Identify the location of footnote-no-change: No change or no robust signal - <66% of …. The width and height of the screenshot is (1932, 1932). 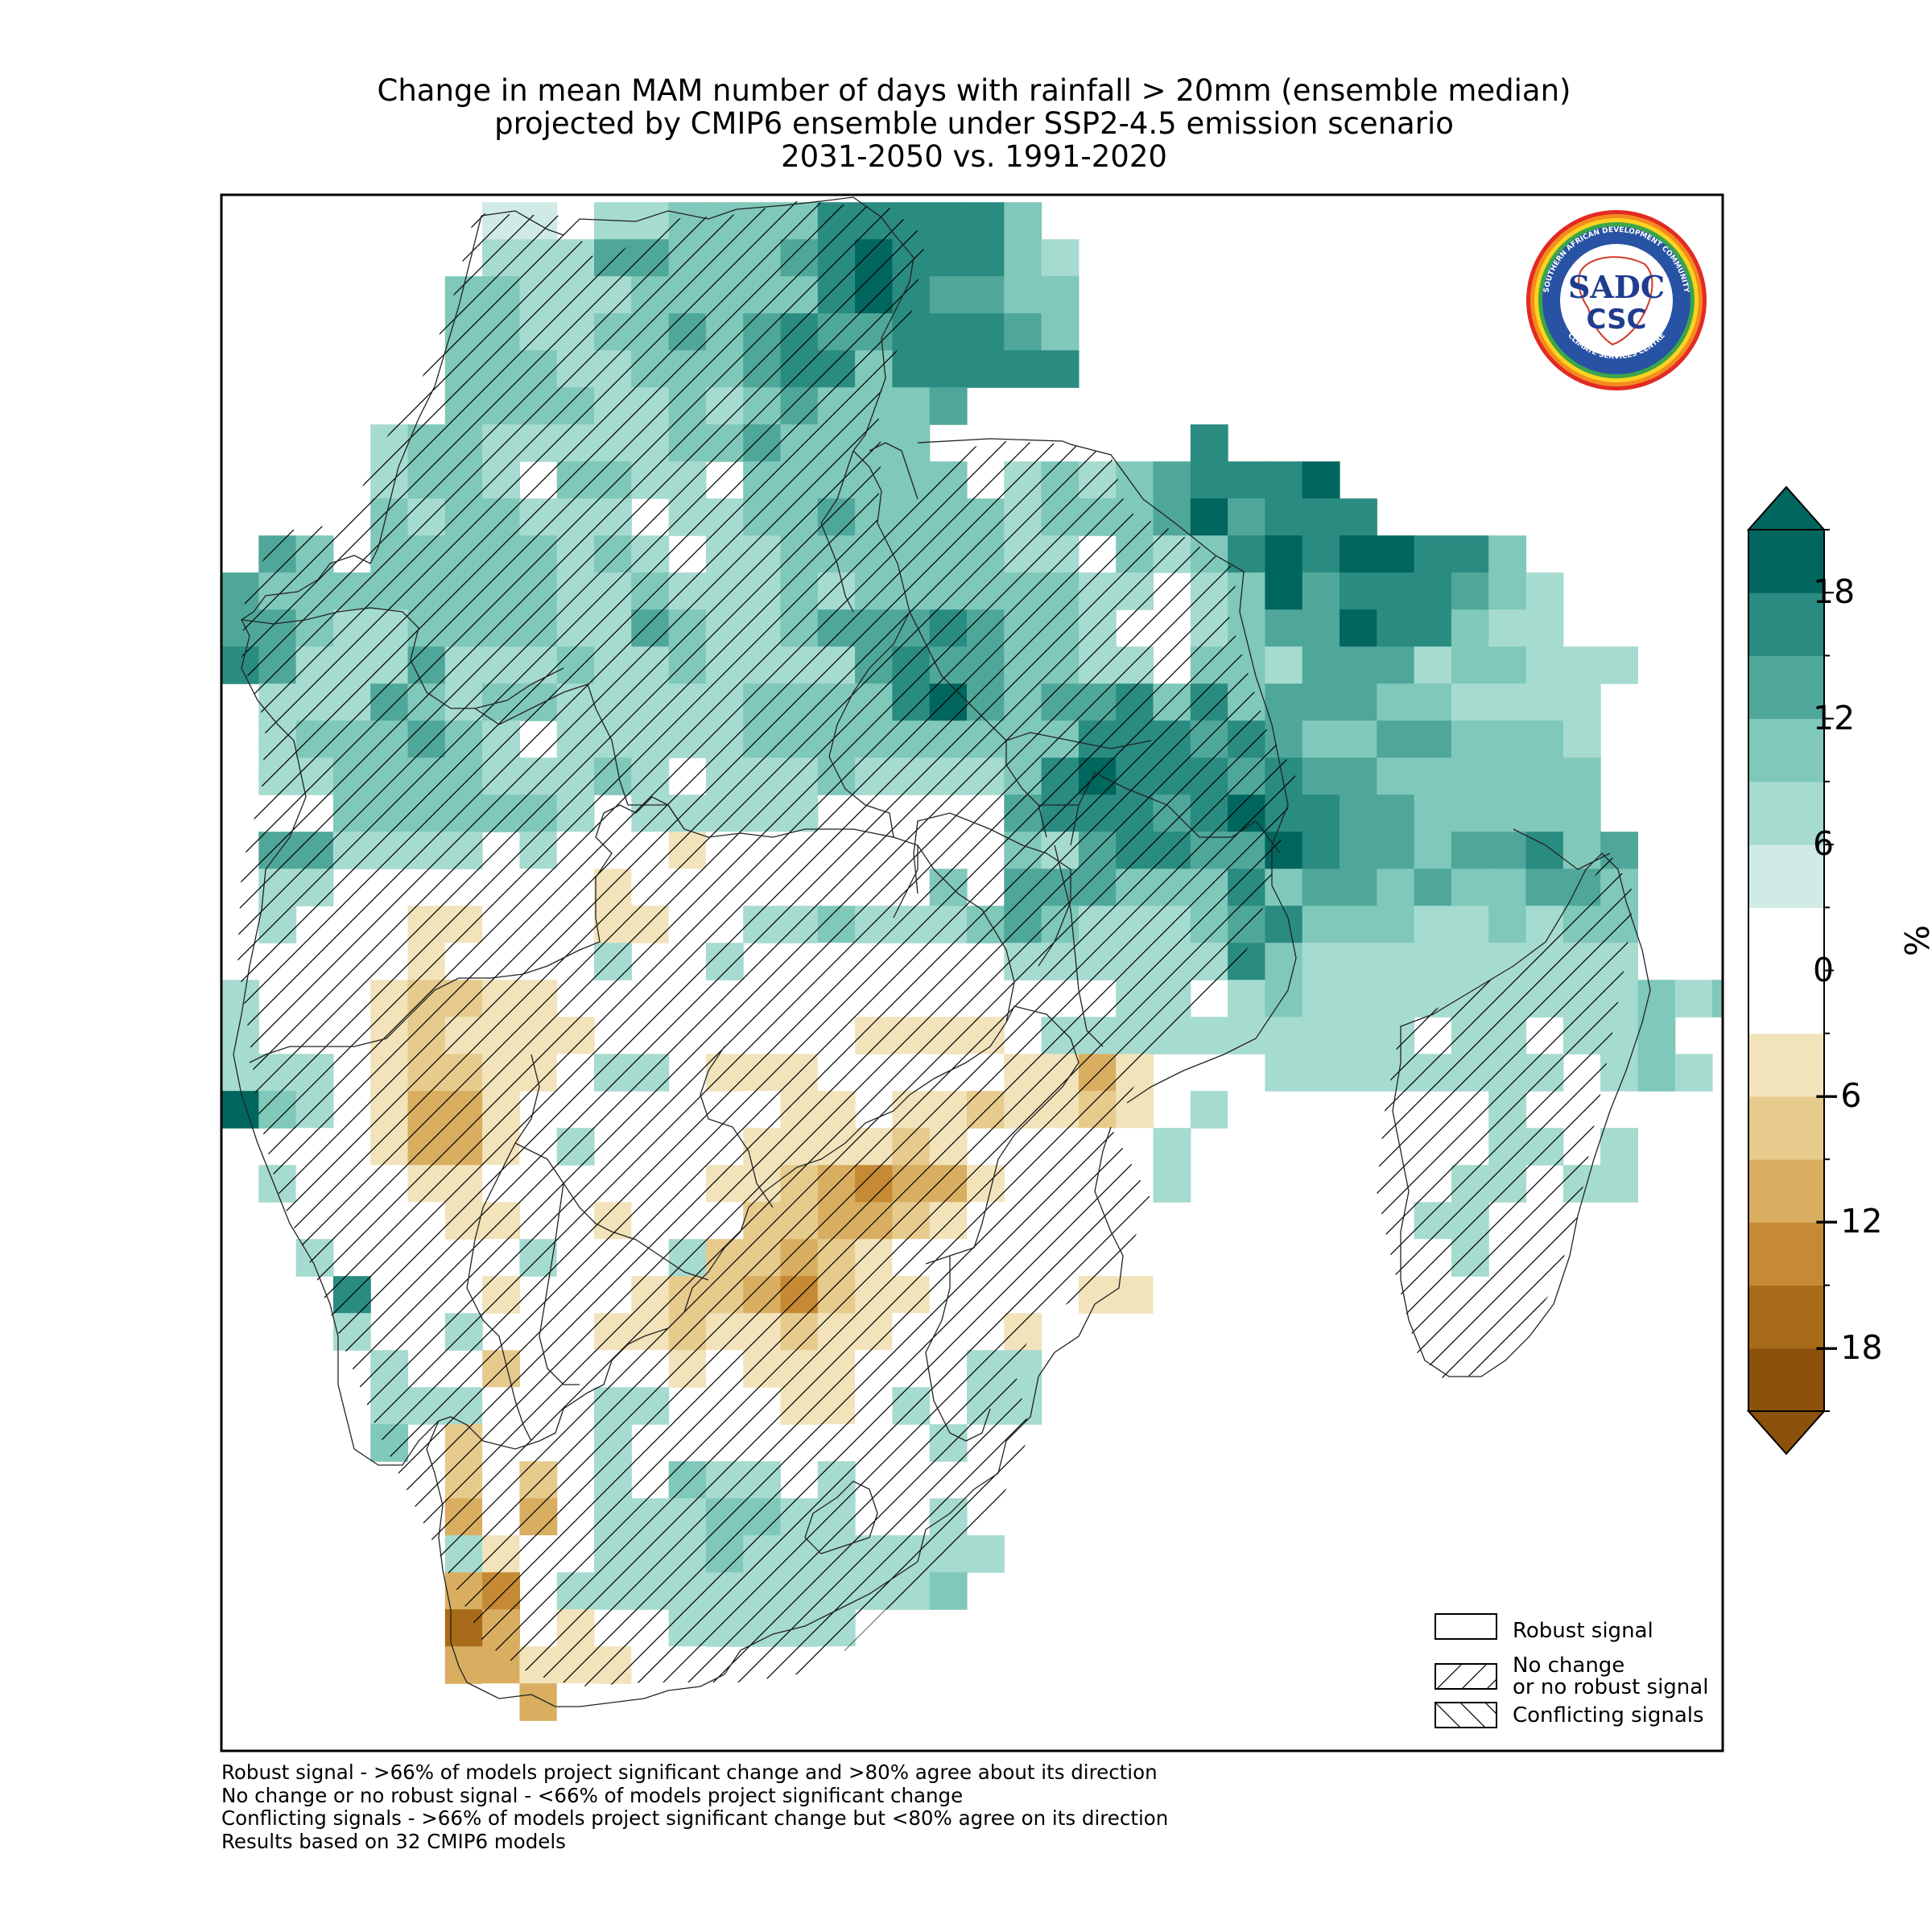
(592, 1795).